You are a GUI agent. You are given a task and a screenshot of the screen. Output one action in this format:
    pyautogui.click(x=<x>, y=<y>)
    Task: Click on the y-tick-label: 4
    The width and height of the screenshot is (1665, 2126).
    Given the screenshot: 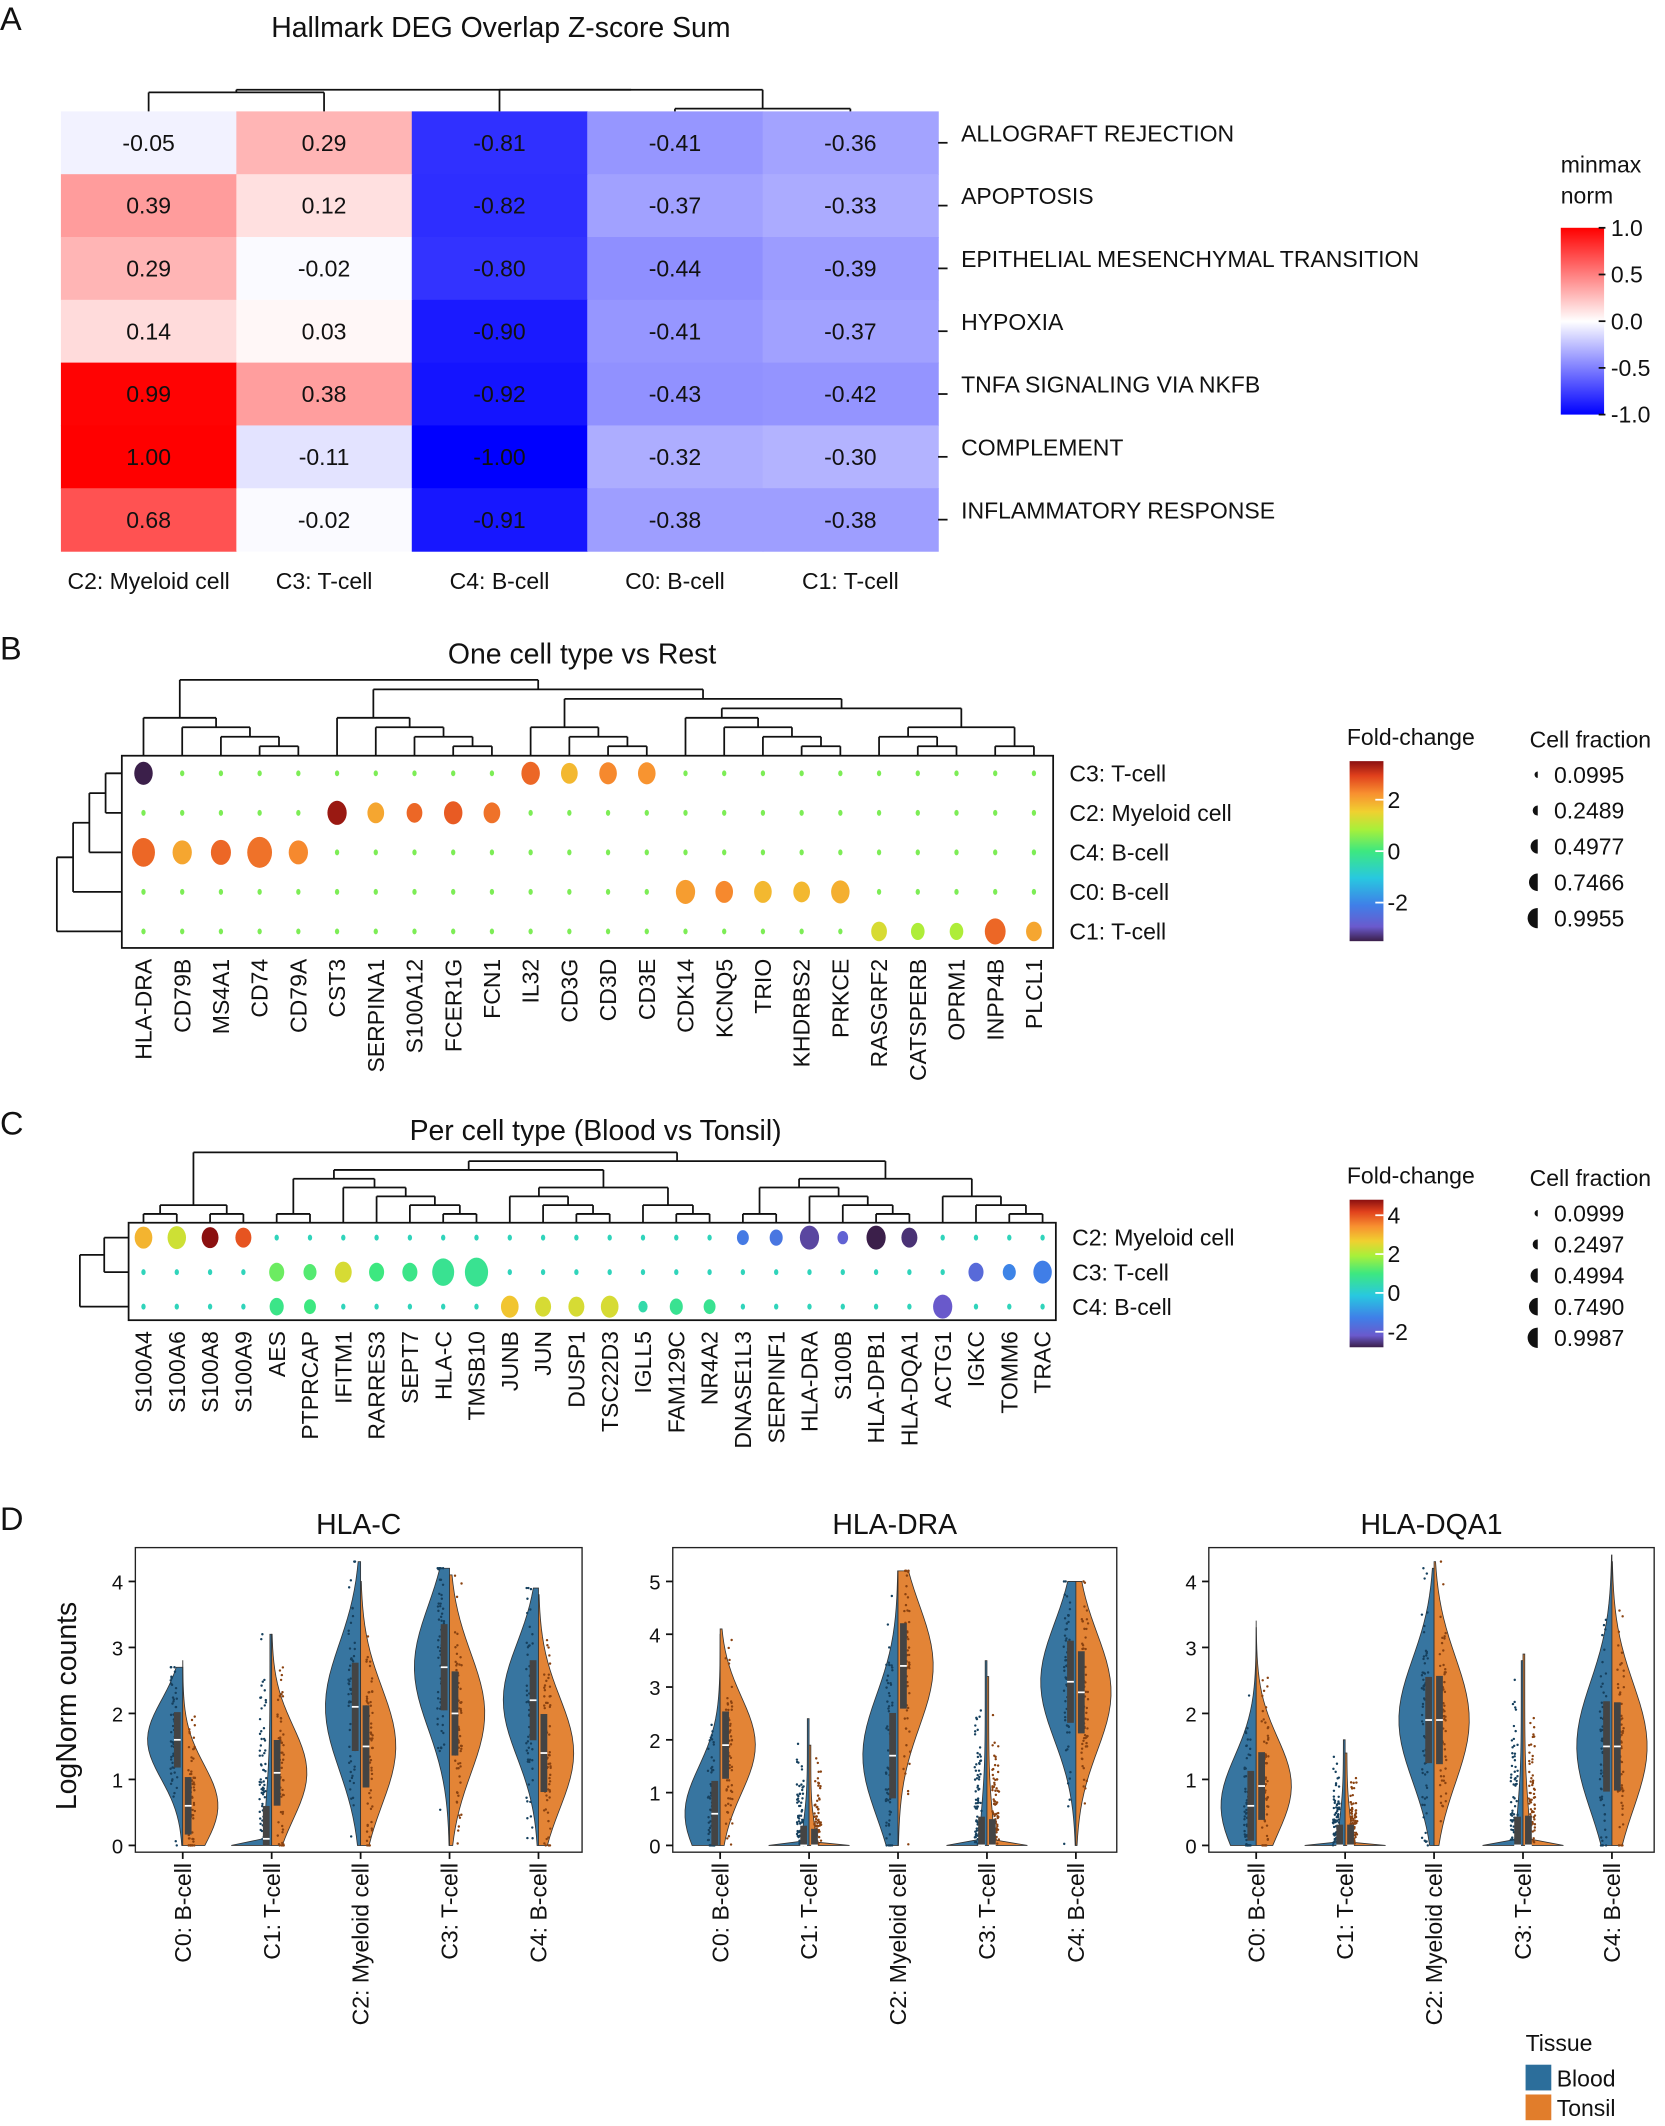 What is the action you would take?
    pyautogui.click(x=654, y=1636)
    